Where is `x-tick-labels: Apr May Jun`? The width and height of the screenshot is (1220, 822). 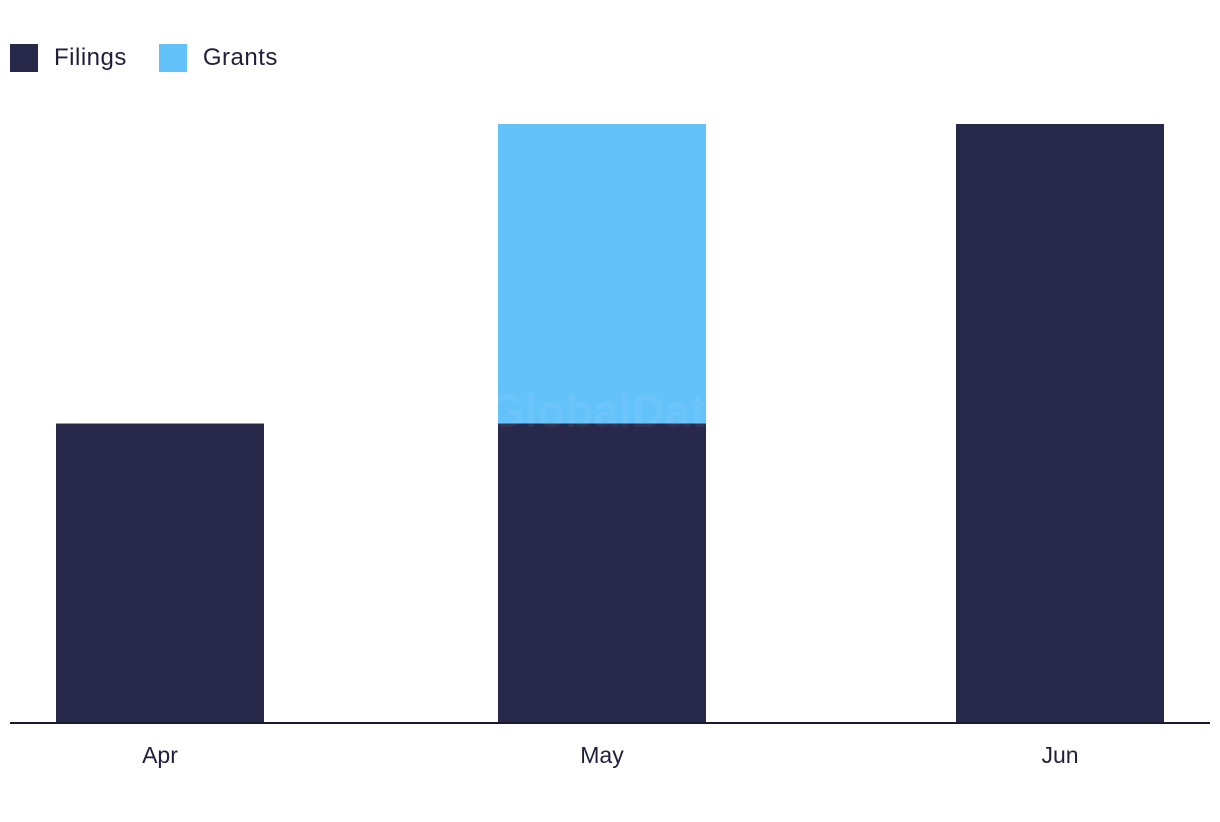
x-tick-labels: Apr May Jun is located at coordinates (610, 755).